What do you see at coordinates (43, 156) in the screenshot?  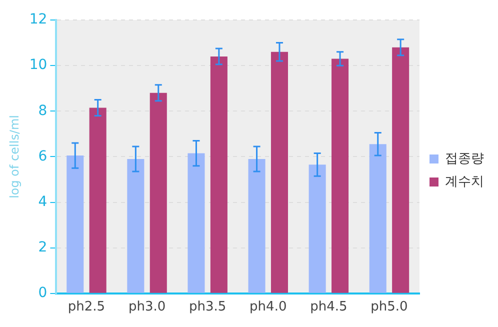 I see `y-tick-label: 6` at bounding box center [43, 156].